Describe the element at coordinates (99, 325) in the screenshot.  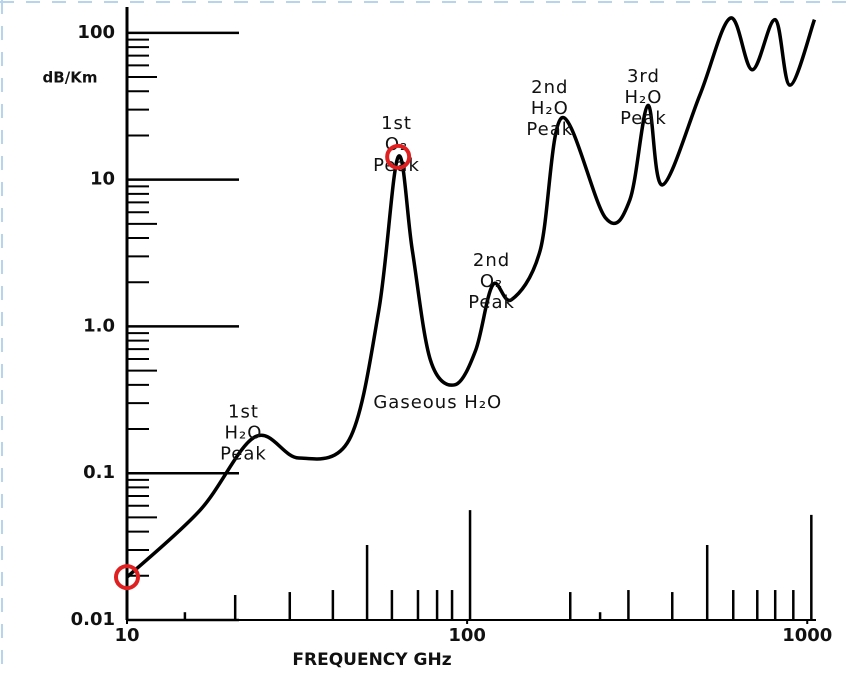
I see `y-tick-label: 1.0` at that location.